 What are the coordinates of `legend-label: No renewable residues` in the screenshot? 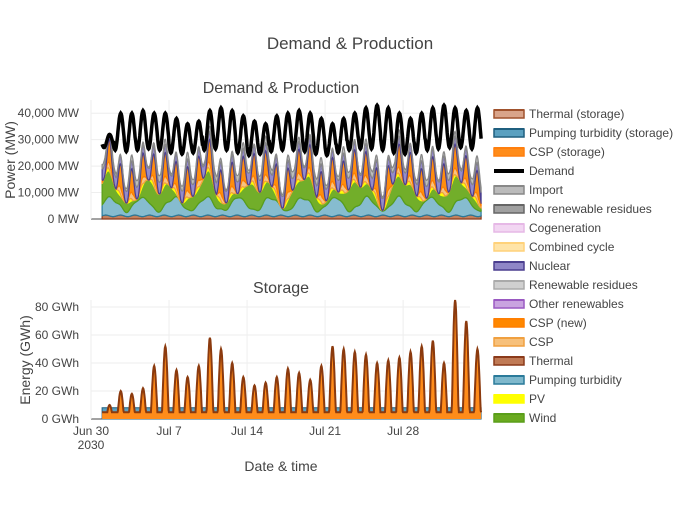 It's located at (590, 209).